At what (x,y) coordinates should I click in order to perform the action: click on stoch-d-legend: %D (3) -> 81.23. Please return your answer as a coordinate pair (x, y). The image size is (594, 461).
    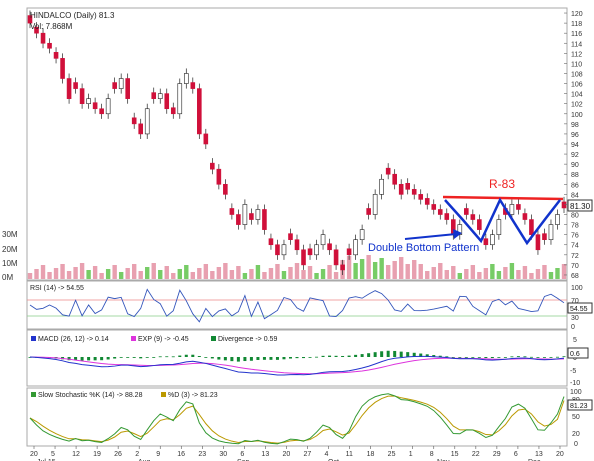
    Looking at the image, I should click on (193, 395).